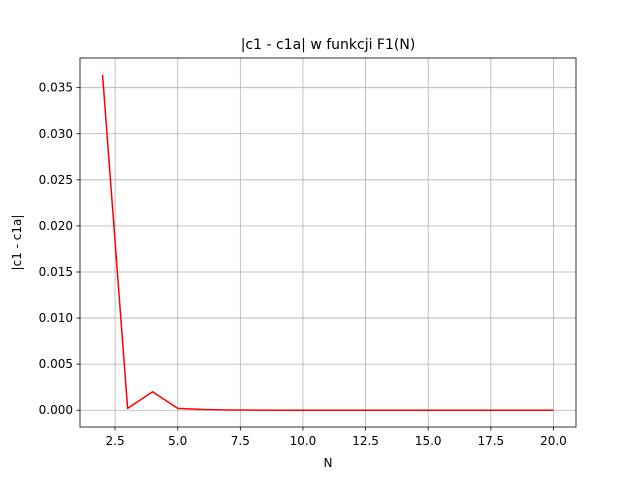 The height and width of the screenshot is (480, 640). I want to click on x-tick-label: 7.5, so click(240, 441).